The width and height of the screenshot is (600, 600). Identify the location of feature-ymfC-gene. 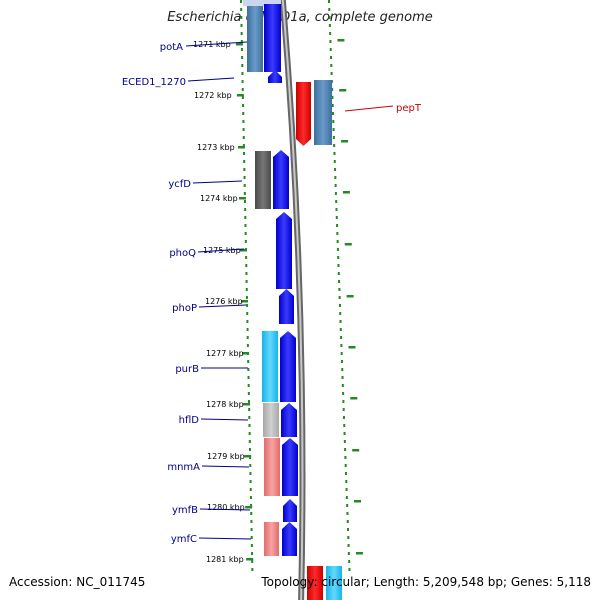
(289, 539).